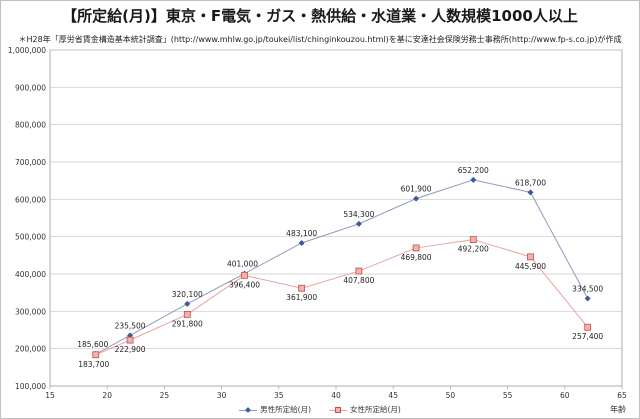 The height and width of the screenshot is (419, 640). What do you see at coordinates (530, 182) in the screenshot?
I see `data-label-male: 618,700` at bounding box center [530, 182].